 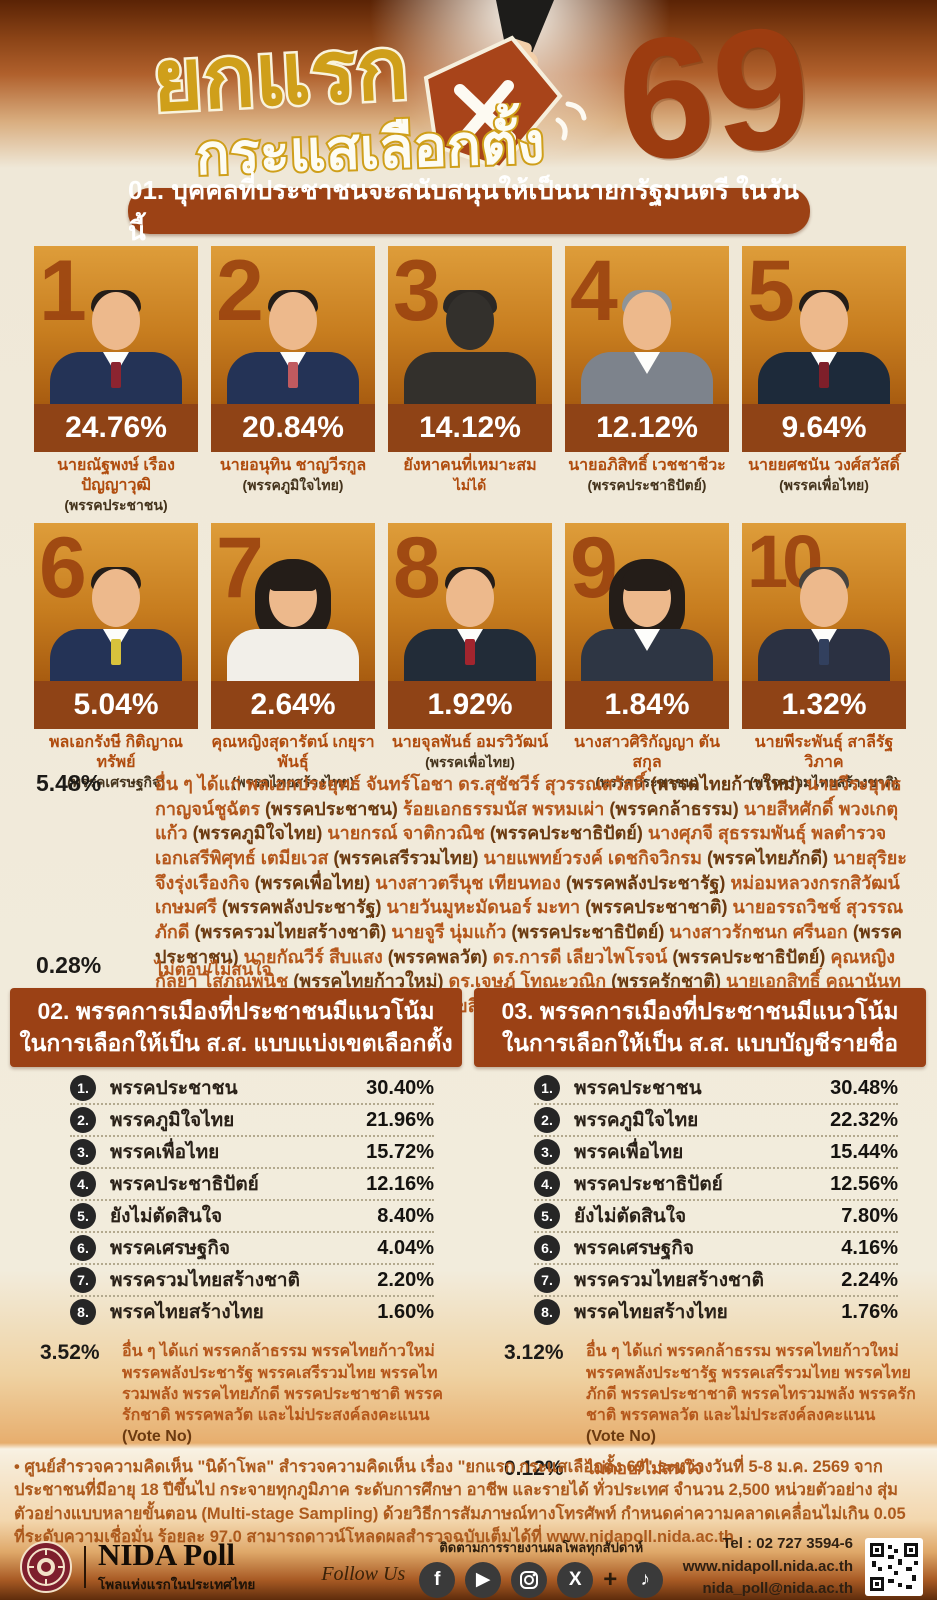 I want to click on candidate-name: นายณัฐพงษ์ เรืองปัญญาวุฒิ, so click(x=116, y=475).